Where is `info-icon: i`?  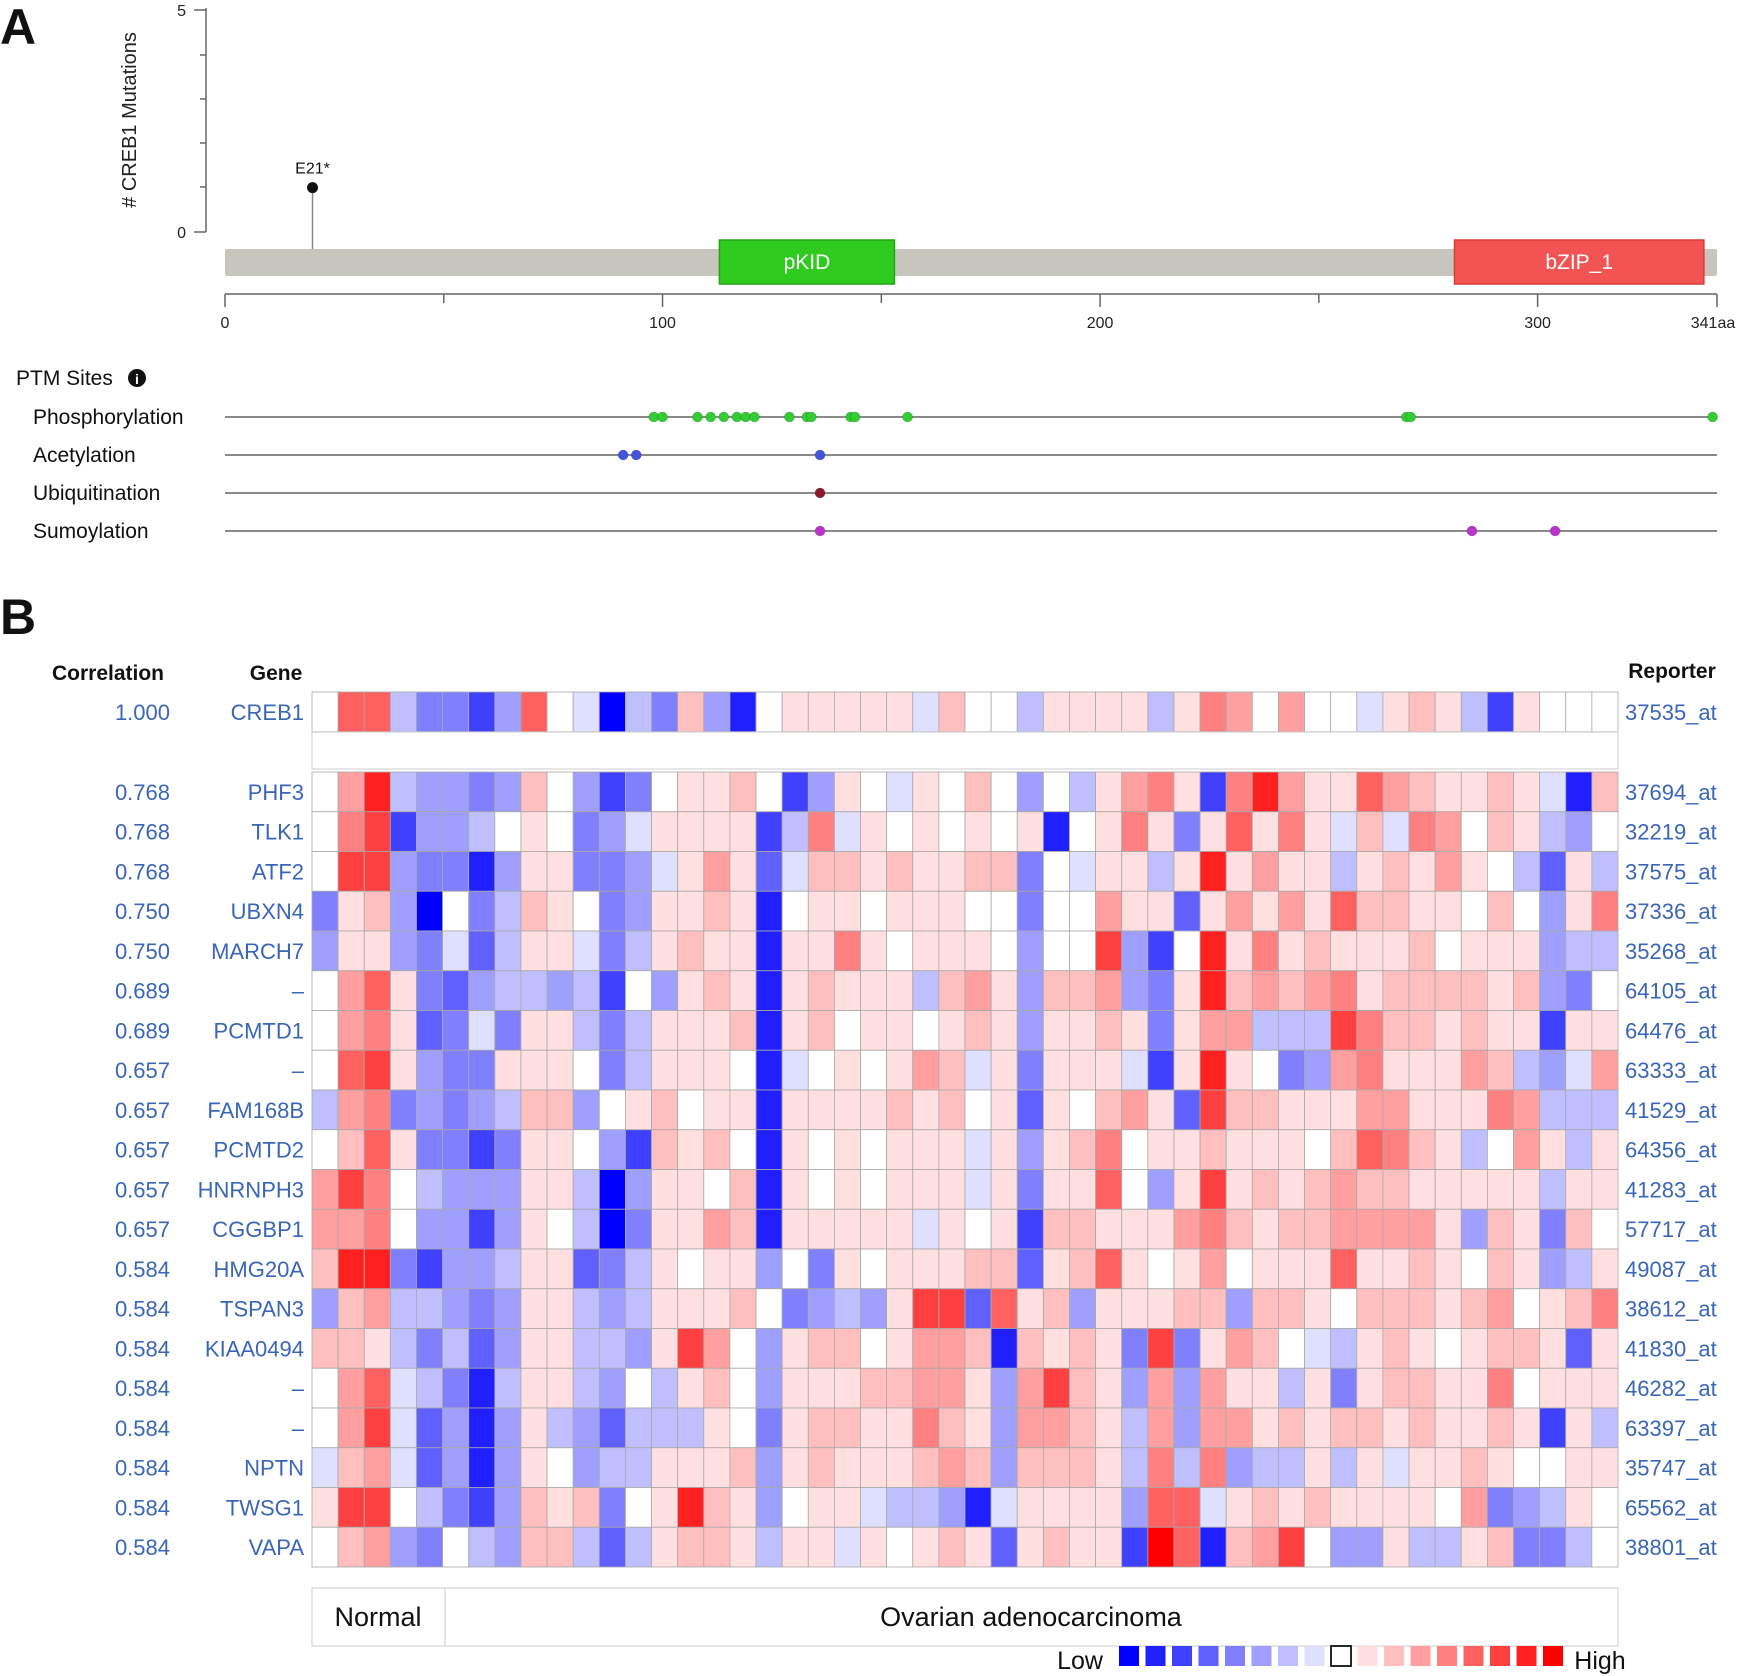
info-icon: i is located at coordinates (137, 378).